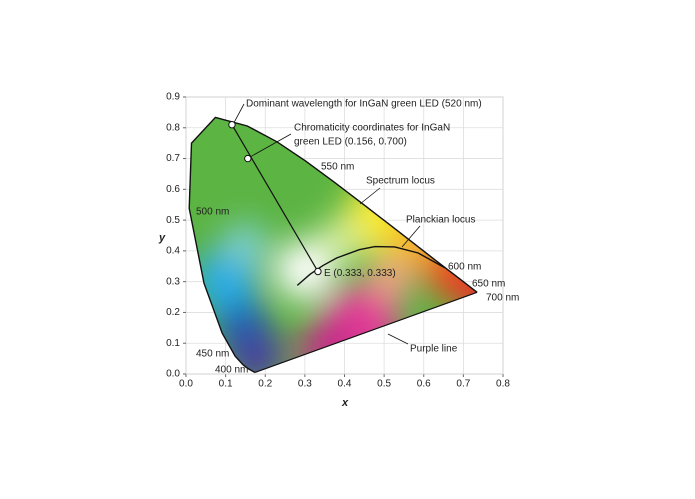 The height and width of the screenshot is (499, 695). What do you see at coordinates (366, 332) in the screenshot?
I see `purple-line` at bounding box center [366, 332].